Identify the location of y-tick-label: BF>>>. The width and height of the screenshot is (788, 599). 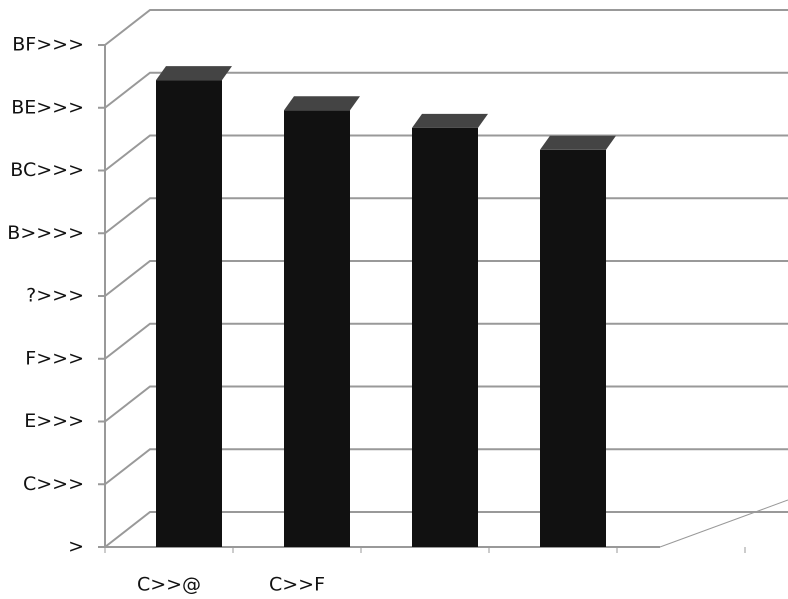
(48, 45).